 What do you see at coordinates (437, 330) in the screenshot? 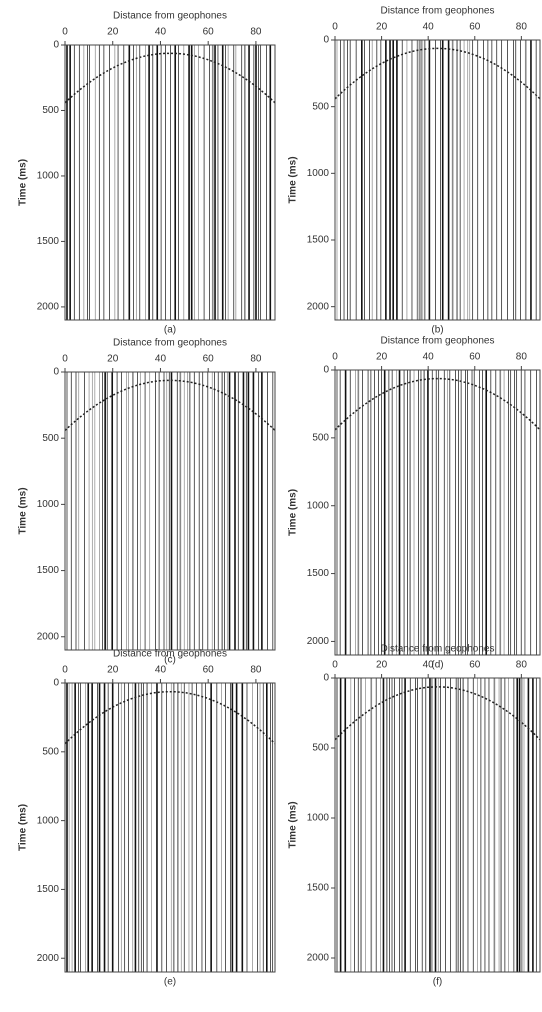
I see `caption: (b)` at bounding box center [437, 330].